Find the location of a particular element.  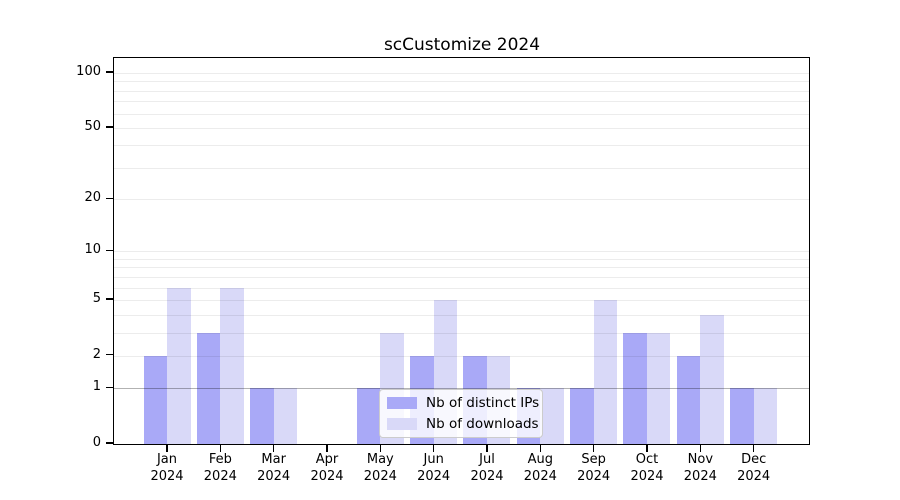

x-tick-label-apr: Apr 2024 is located at coordinates (327, 468).